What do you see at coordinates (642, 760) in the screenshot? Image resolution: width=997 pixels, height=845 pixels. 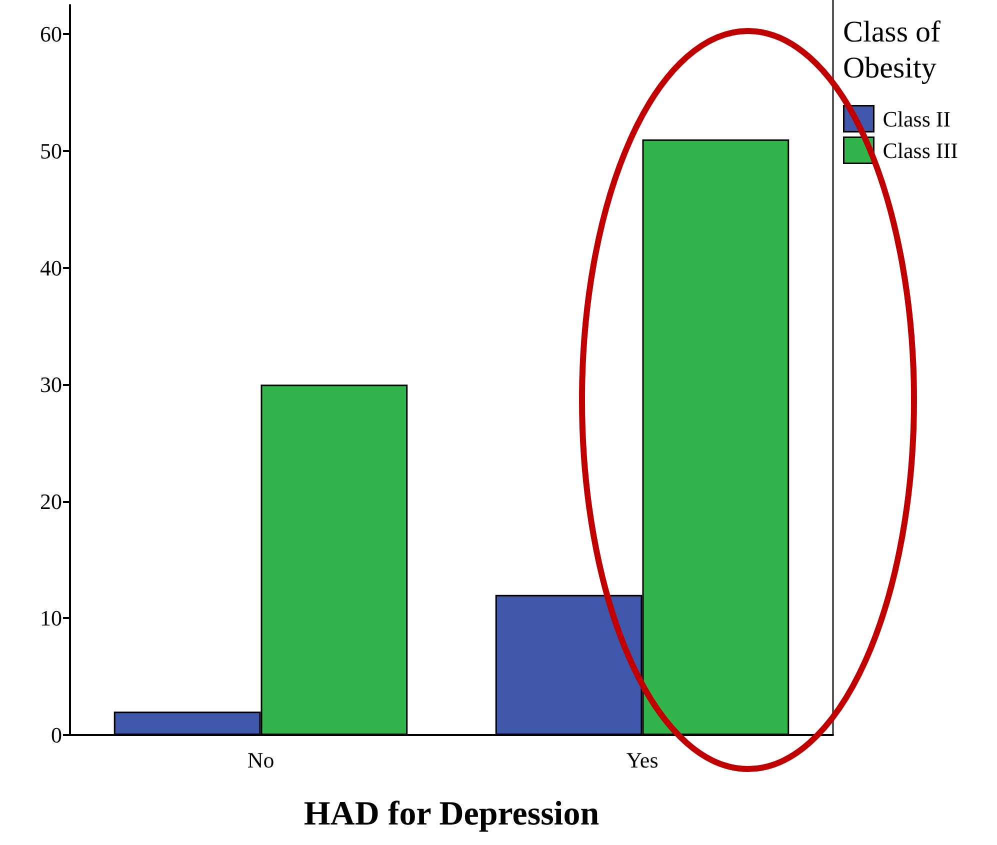 I see `x-tick-label: Yes` at bounding box center [642, 760].